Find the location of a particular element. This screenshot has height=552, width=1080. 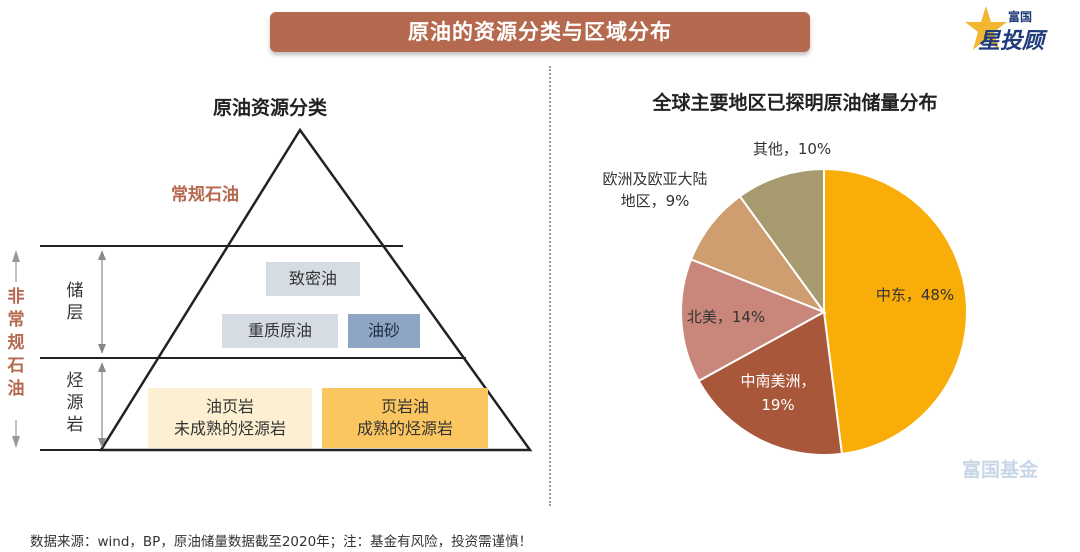

pie-label-europe-2: 地区，9% is located at coordinates (655, 201).